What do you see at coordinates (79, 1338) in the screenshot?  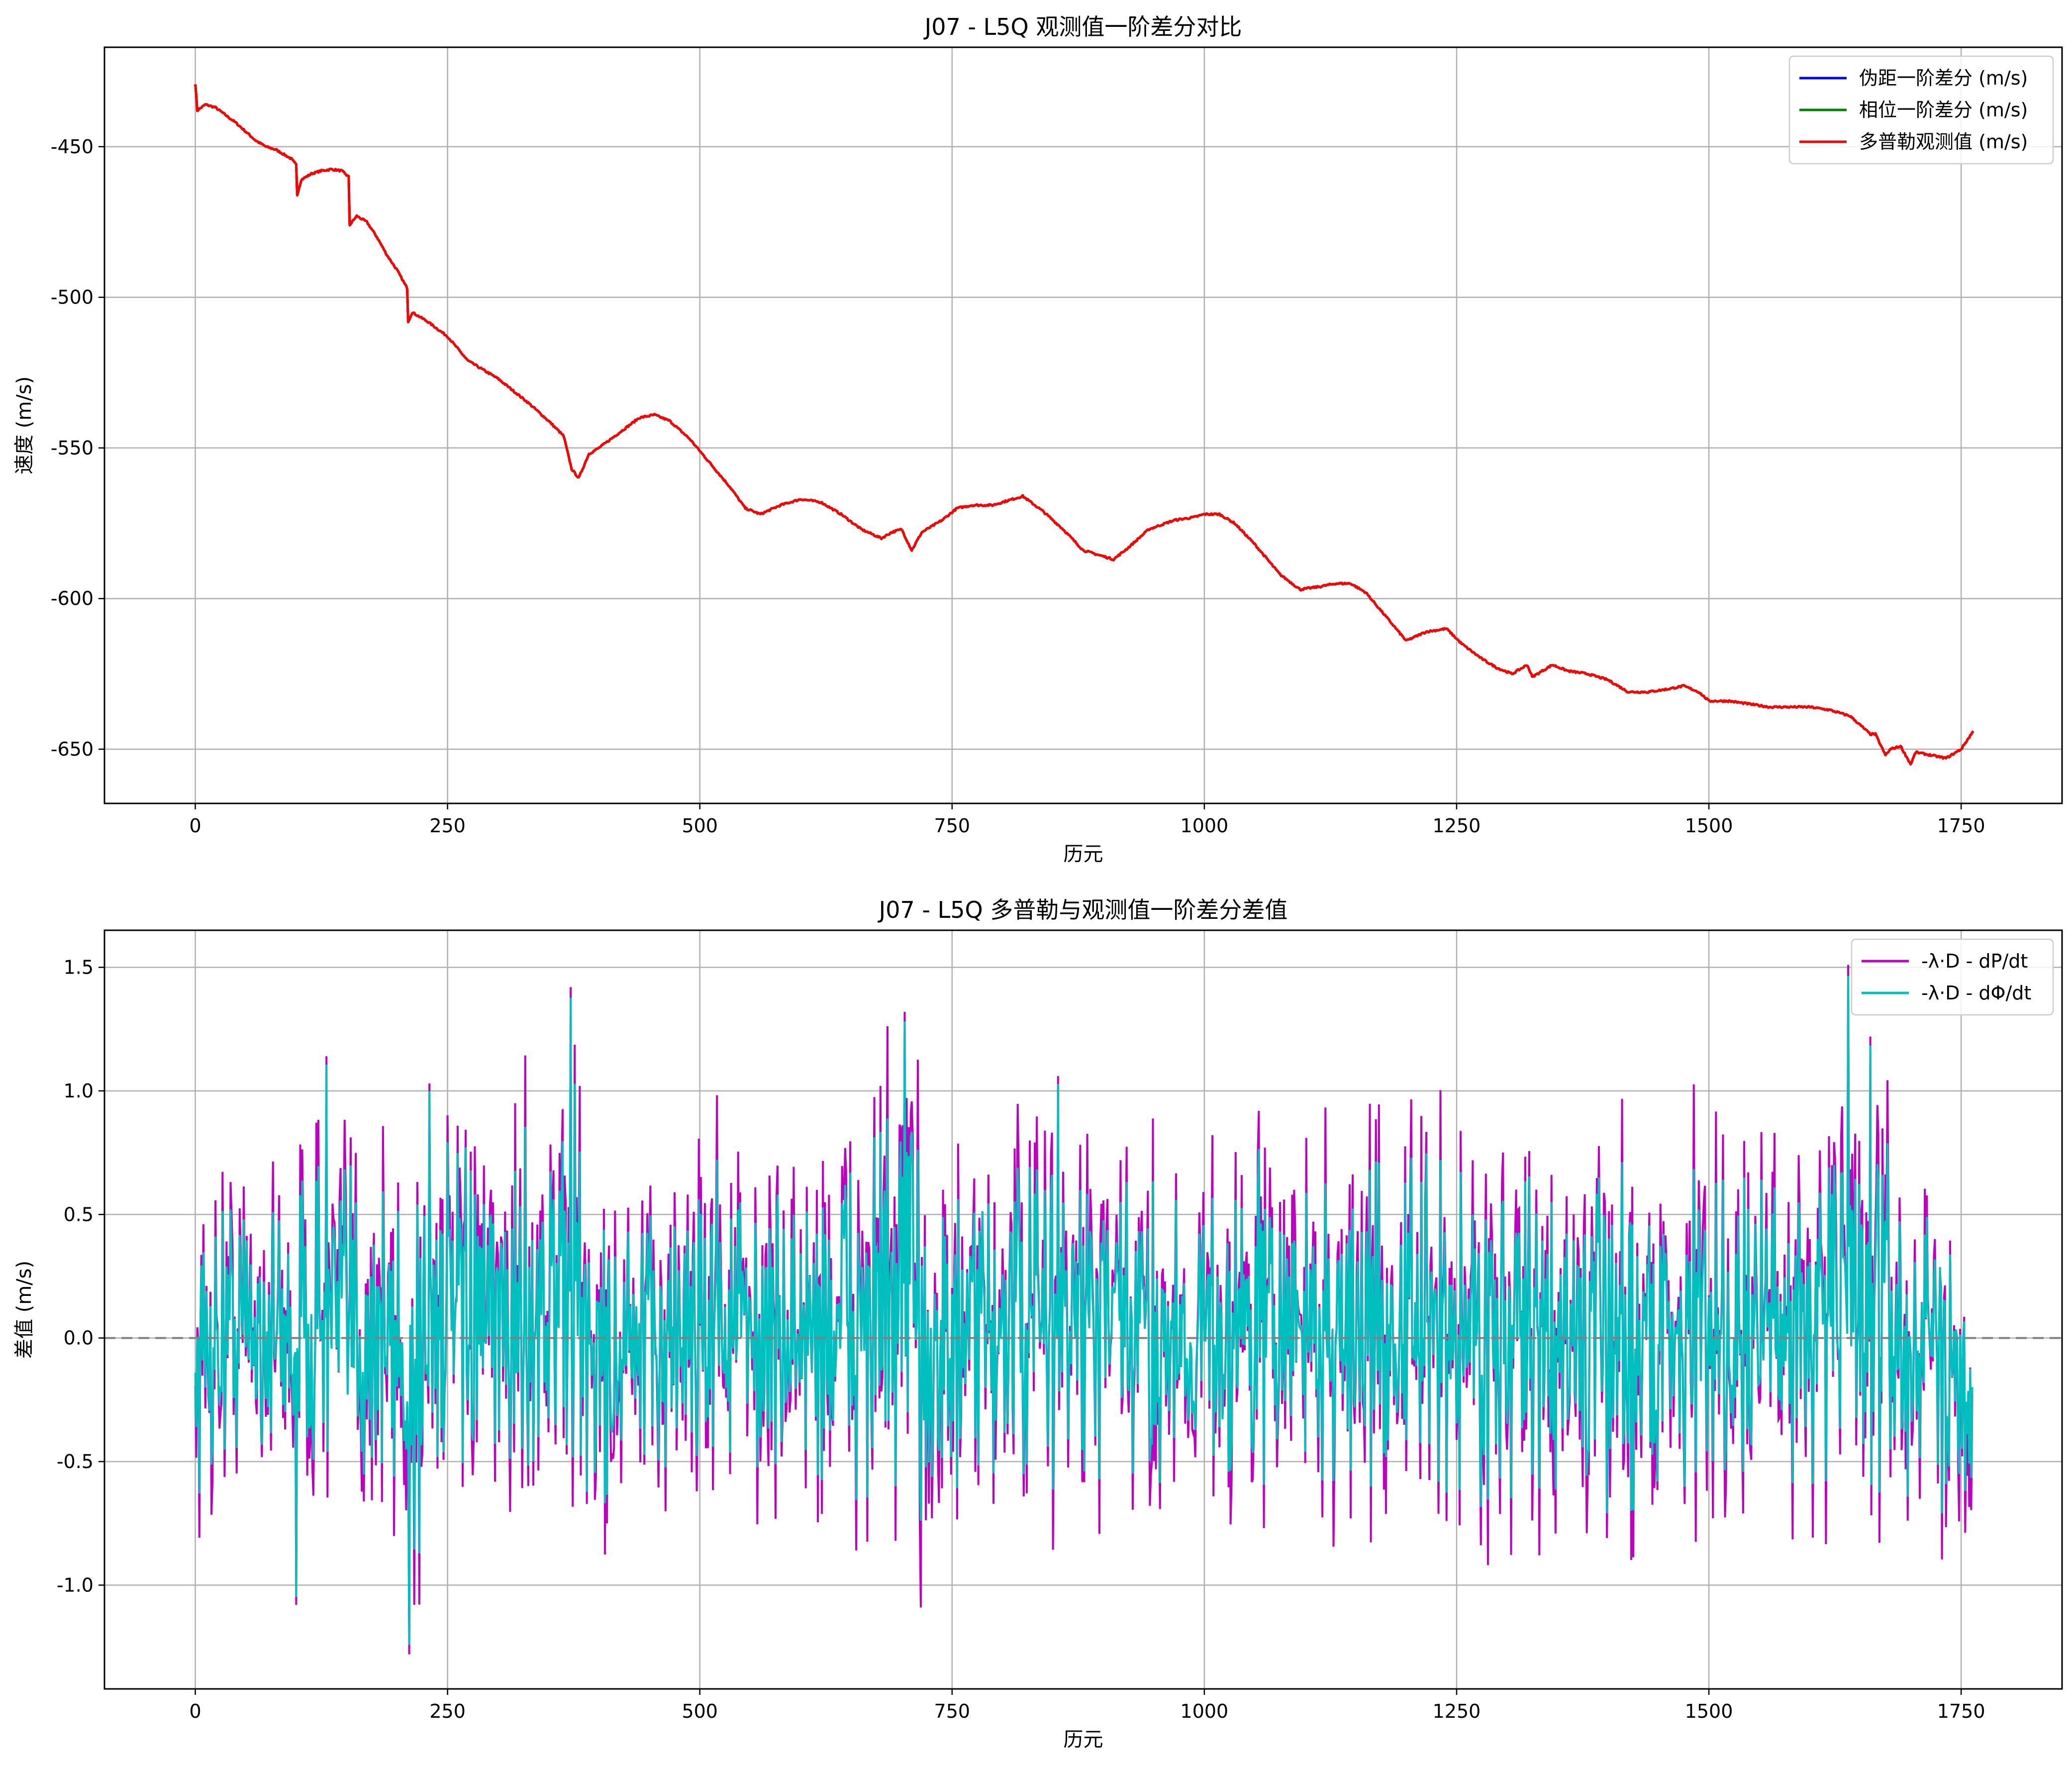 I see `y-tick-label: 0.0` at bounding box center [79, 1338].